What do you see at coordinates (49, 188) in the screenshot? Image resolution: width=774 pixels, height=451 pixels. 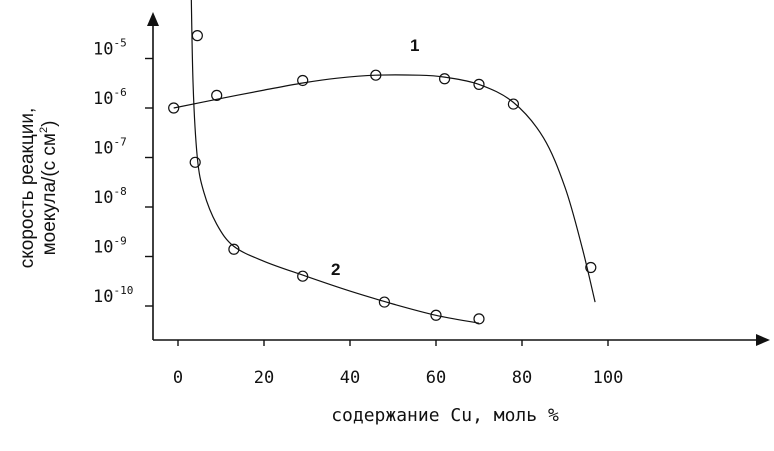 I see `y-axis-label-line2: моекула/(с см2)` at bounding box center [49, 188].